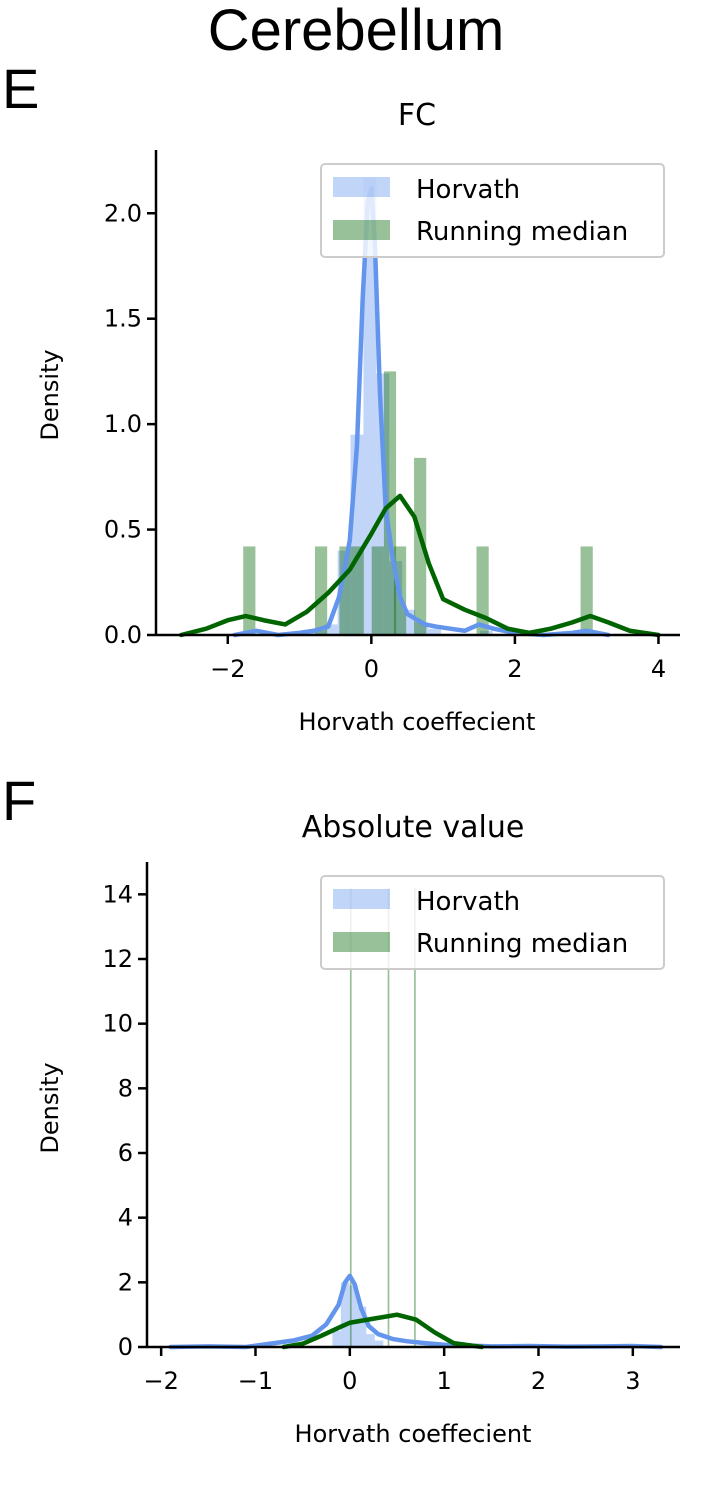 Image resolution: width=712 pixels, height=1486 pixels. I want to click on y-tick-label: 14, so click(117, 894).